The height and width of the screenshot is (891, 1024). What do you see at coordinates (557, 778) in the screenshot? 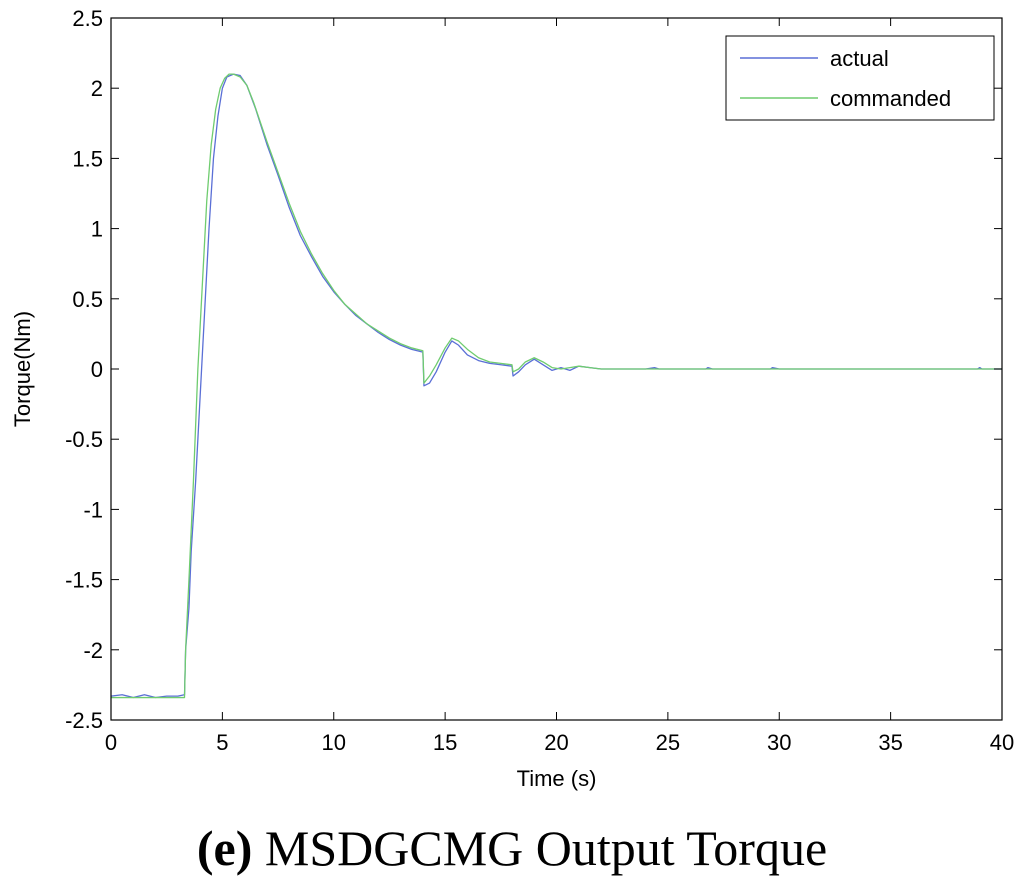
I see `x-axis-title: Time (s)` at bounding box center [557, 778].